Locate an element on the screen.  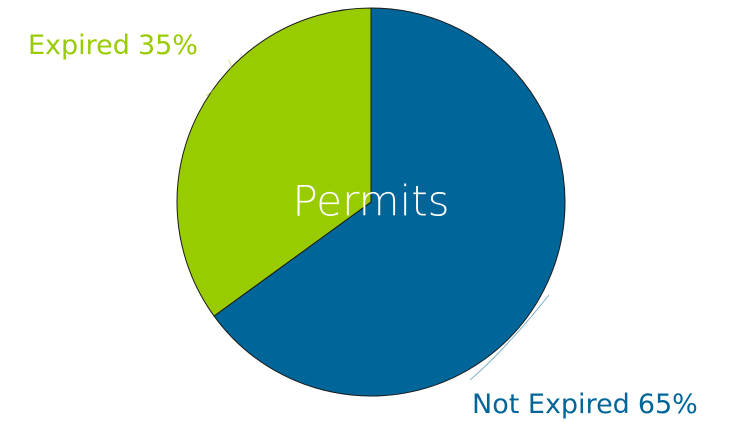
chart-title: Permits is located at coordinates (370, 201).